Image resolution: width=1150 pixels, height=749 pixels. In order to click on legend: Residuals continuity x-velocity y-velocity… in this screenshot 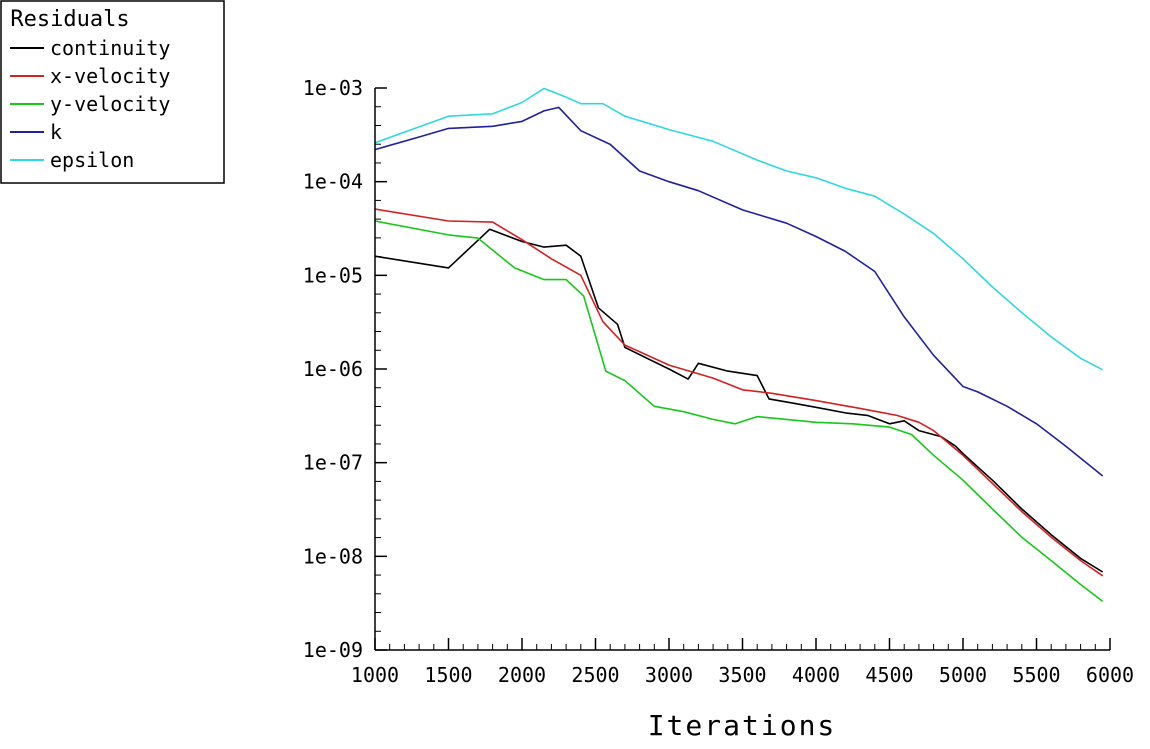, I will do `click(112, 92)`.